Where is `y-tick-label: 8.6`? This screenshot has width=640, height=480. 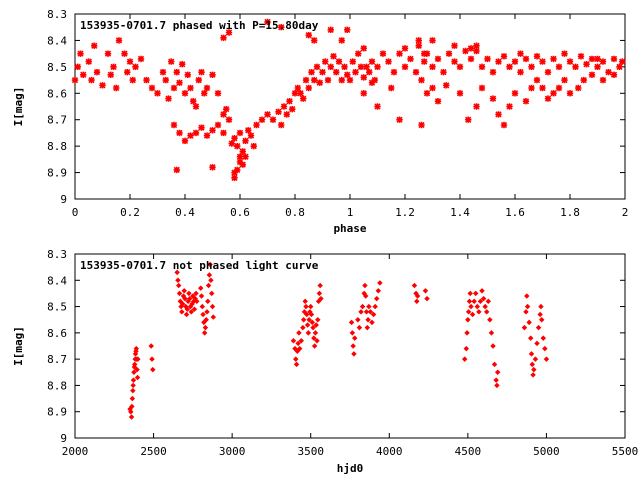
y-tick-label: 8.6 is located at coordinates (57, 333).